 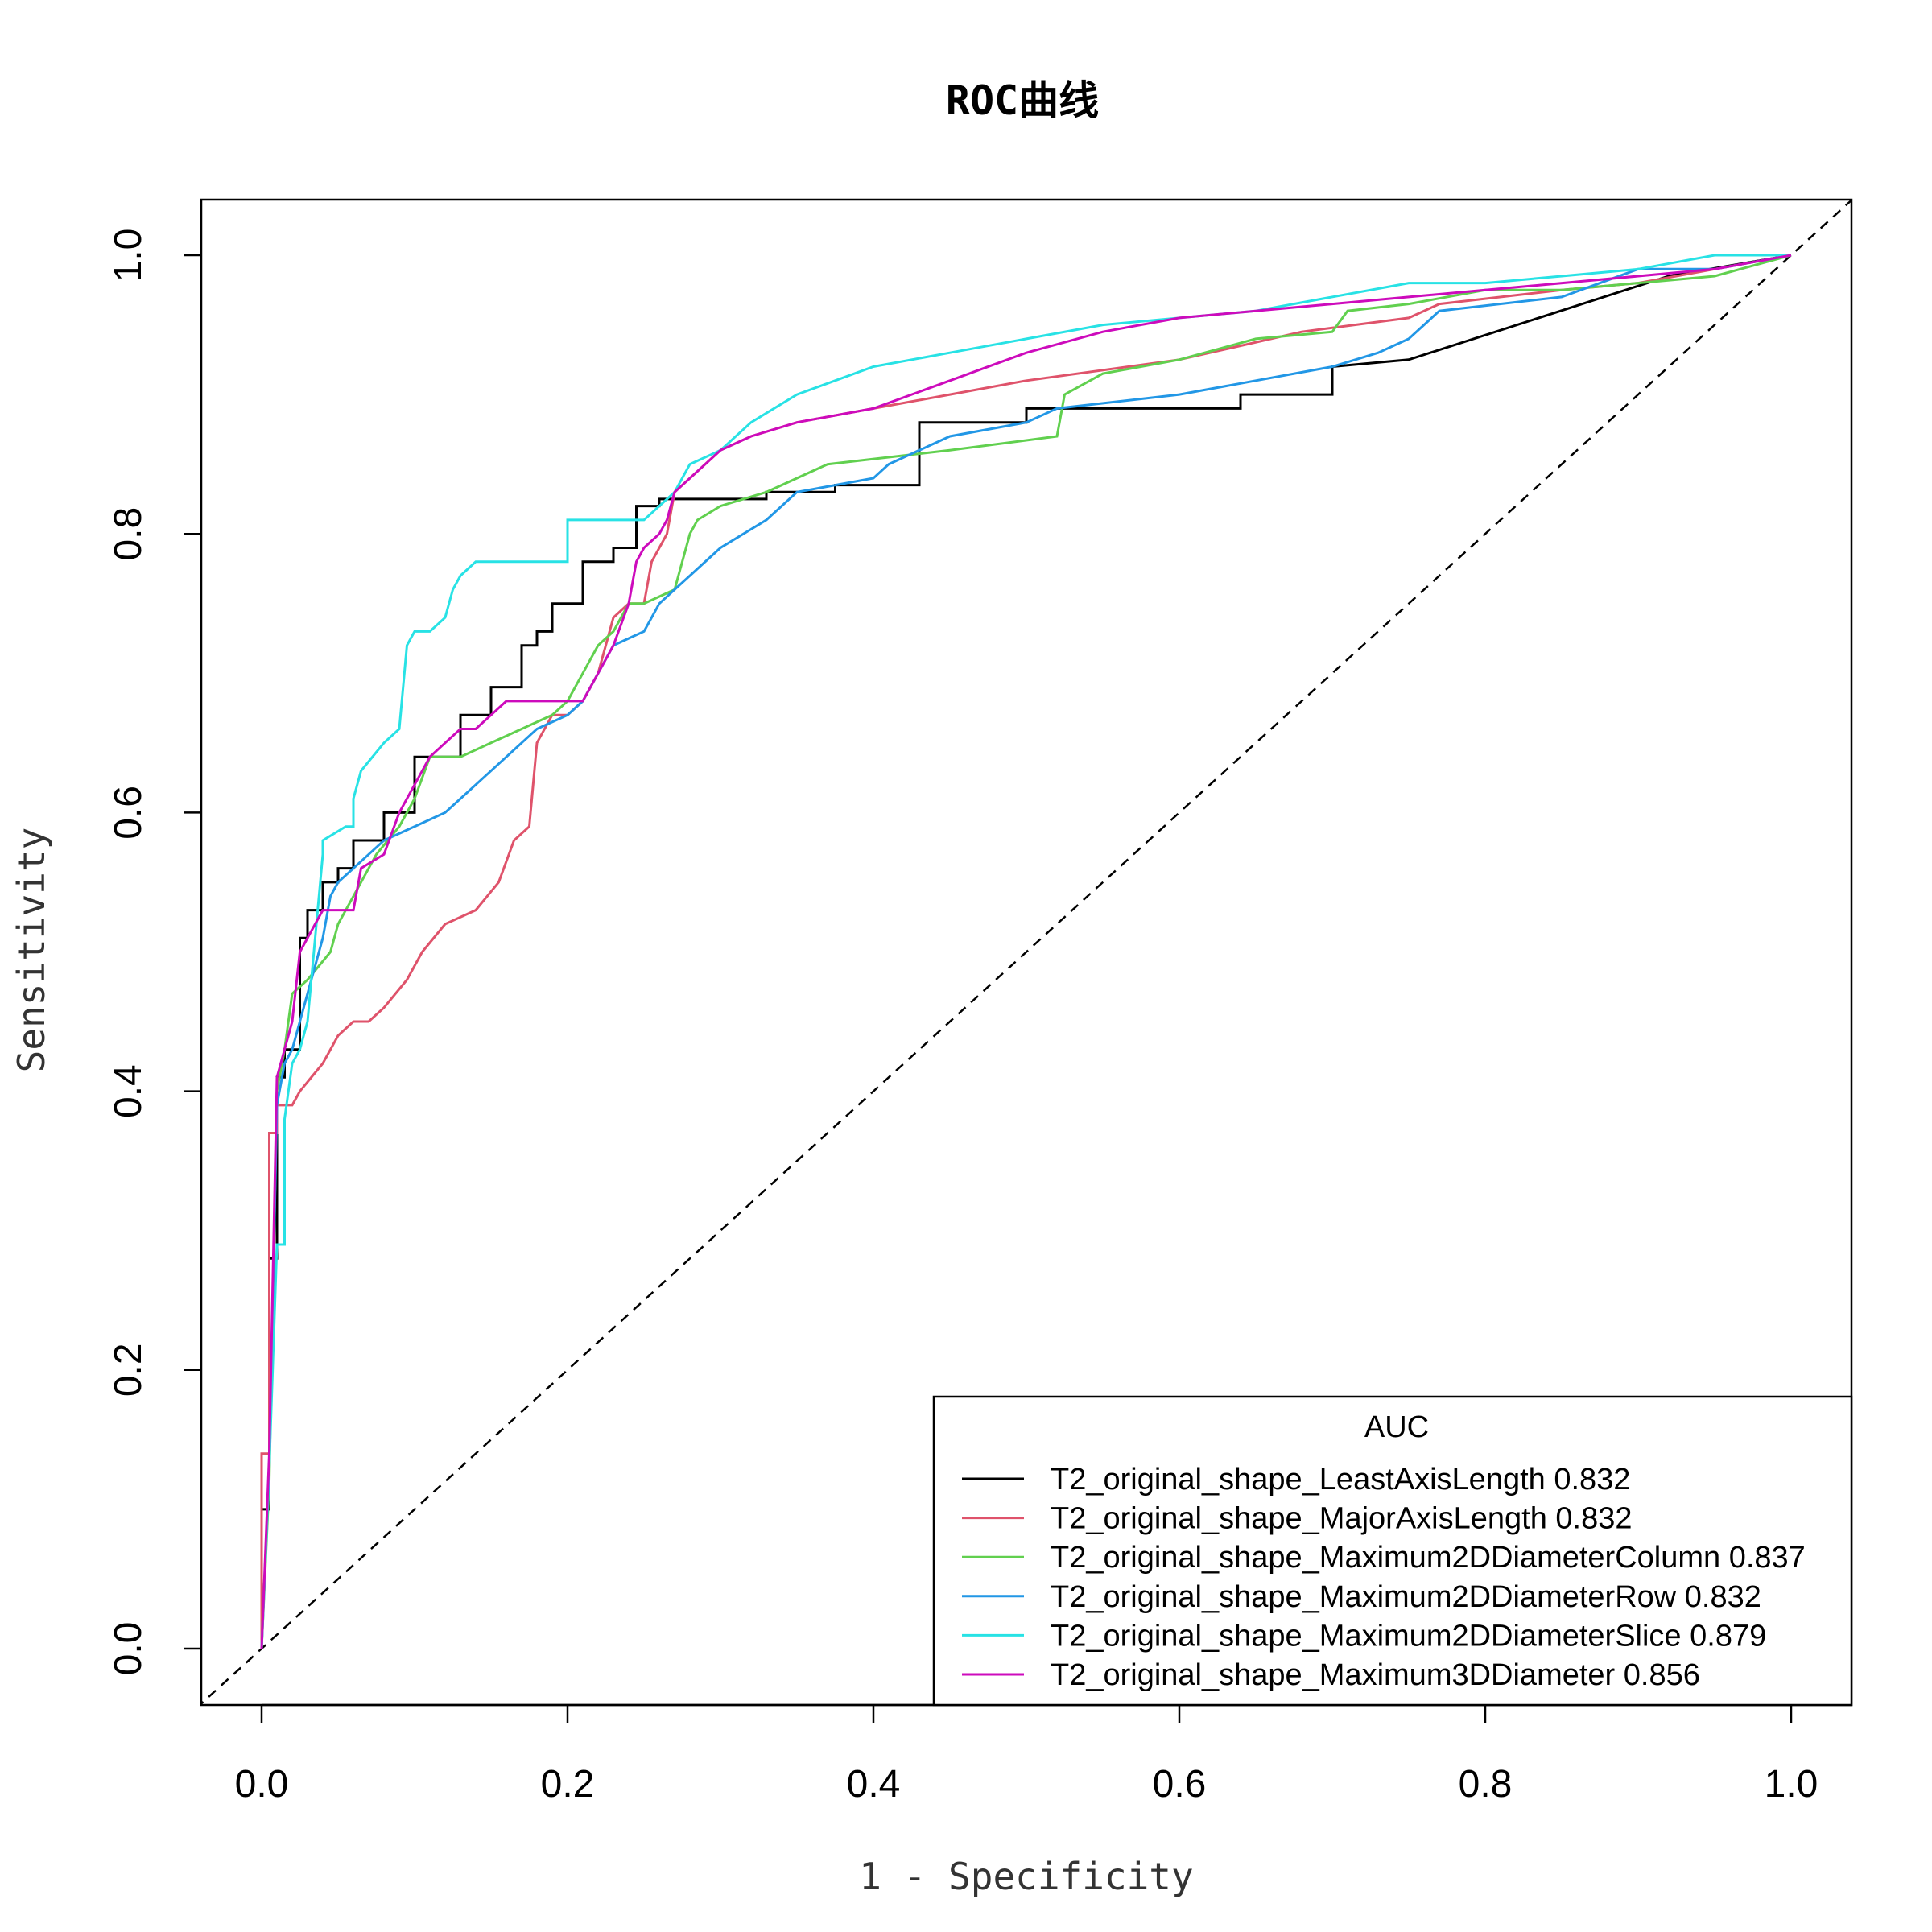 What do you see at coordinates (128, 534) in the screenshot?
I see `y-tick-label: 0.8` at bounding box center [128, 534].